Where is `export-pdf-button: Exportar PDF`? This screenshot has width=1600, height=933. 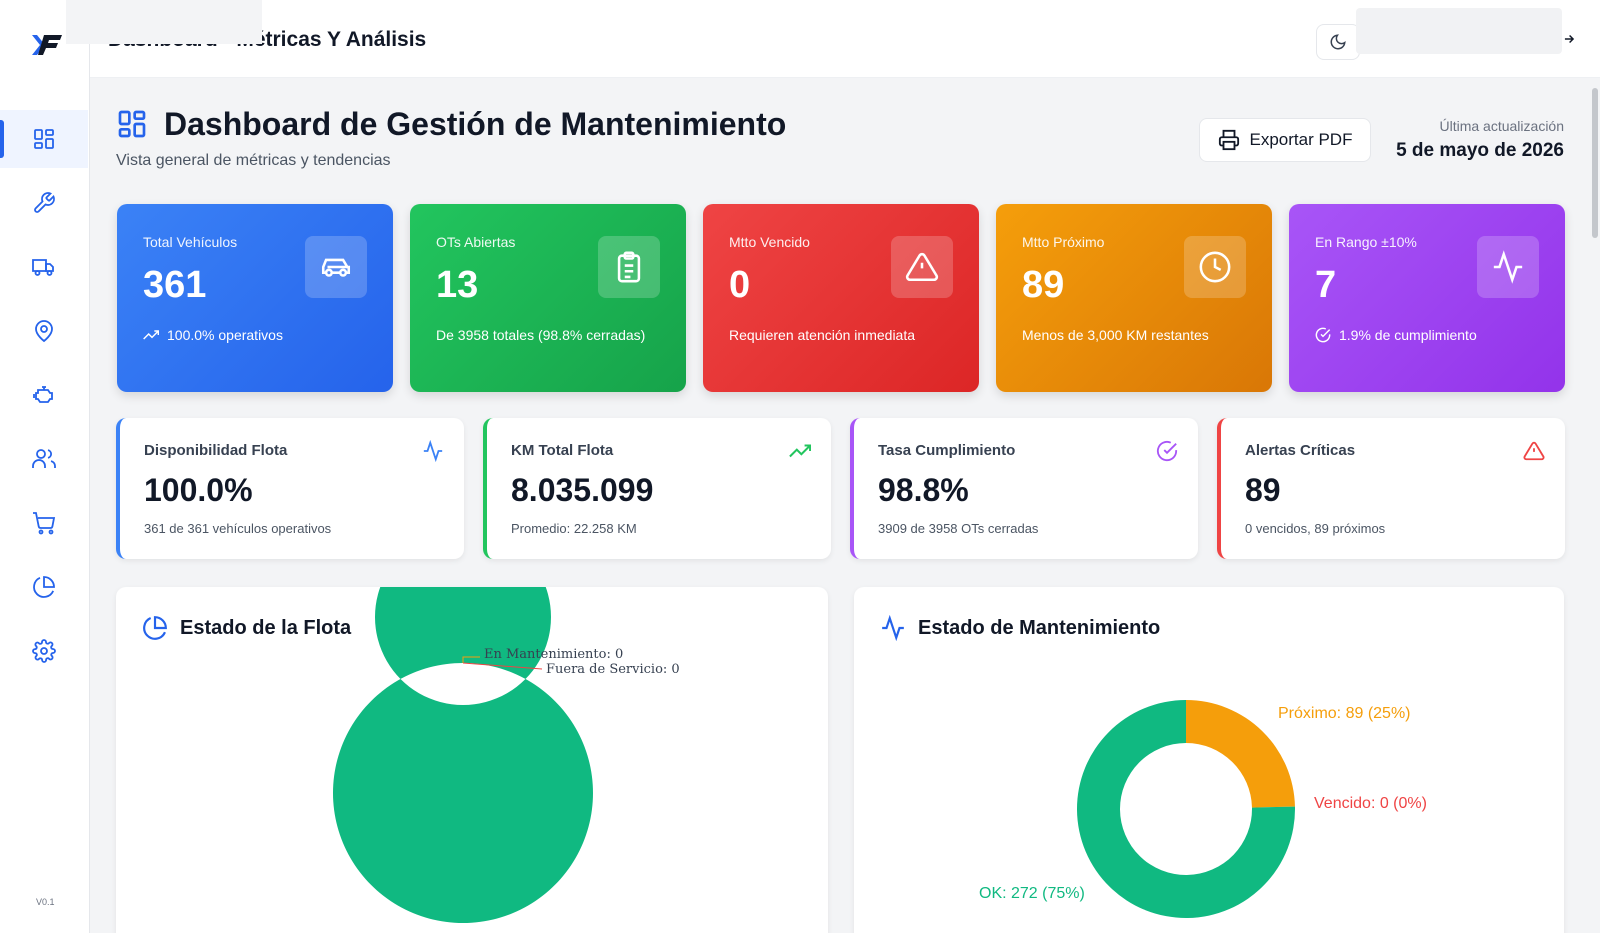
export-pdf-button: Exportar PDF is located at coordinates (1285, 140).